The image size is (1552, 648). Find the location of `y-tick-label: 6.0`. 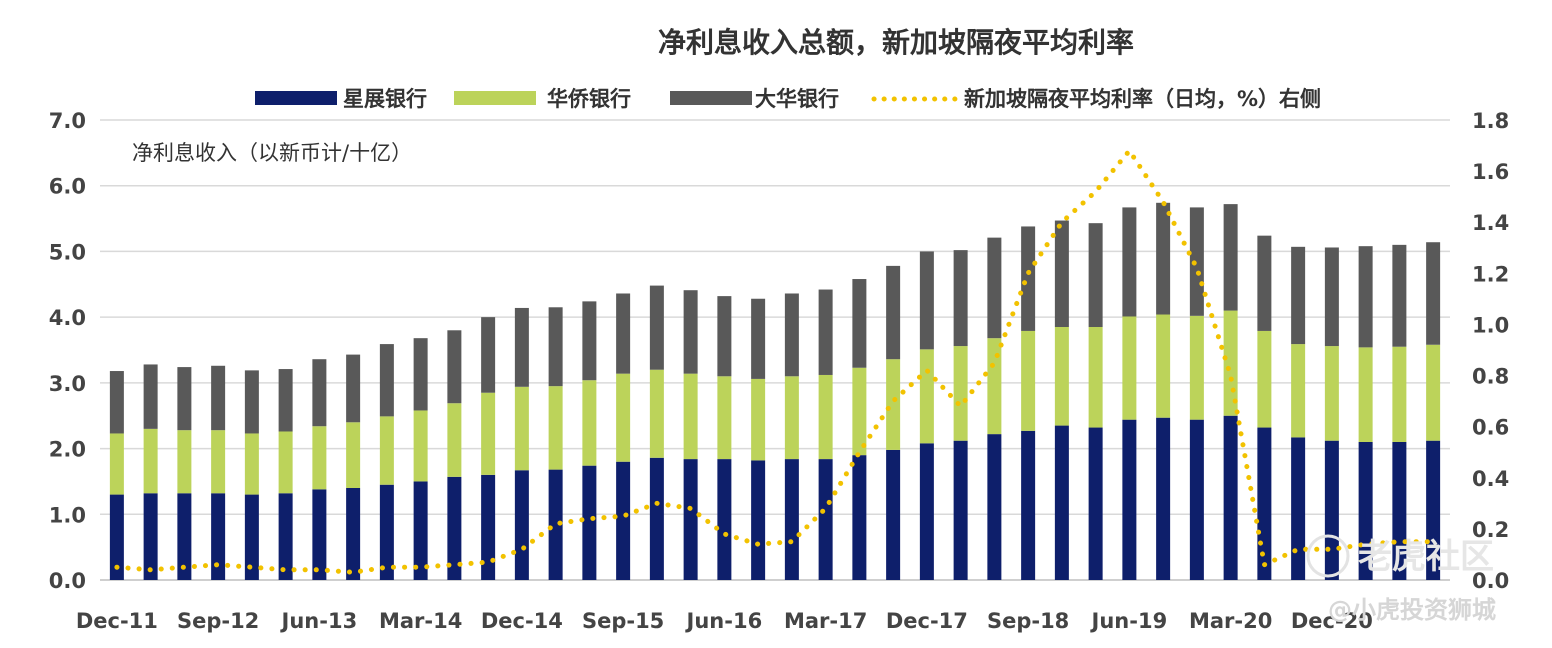

y-tick-label: 6.0 is located at coordinates (67, 187).